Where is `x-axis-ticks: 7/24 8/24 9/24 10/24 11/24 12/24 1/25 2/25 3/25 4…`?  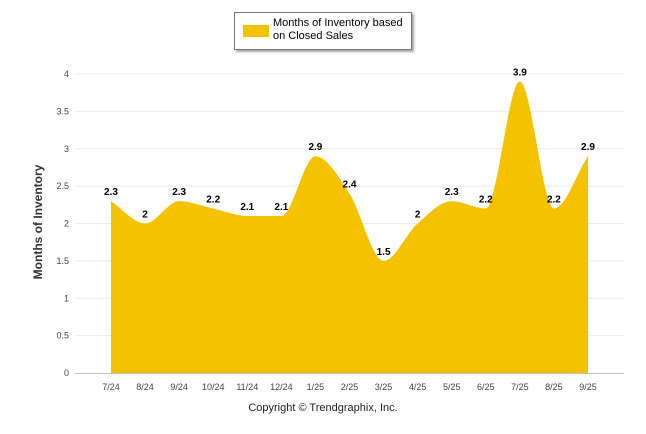 x-axis-ticks: 7/24 8/24 9/24 10/24 11/24 12/24 1/25 2/25 3/25 4… is located at coordinates (349, 387).